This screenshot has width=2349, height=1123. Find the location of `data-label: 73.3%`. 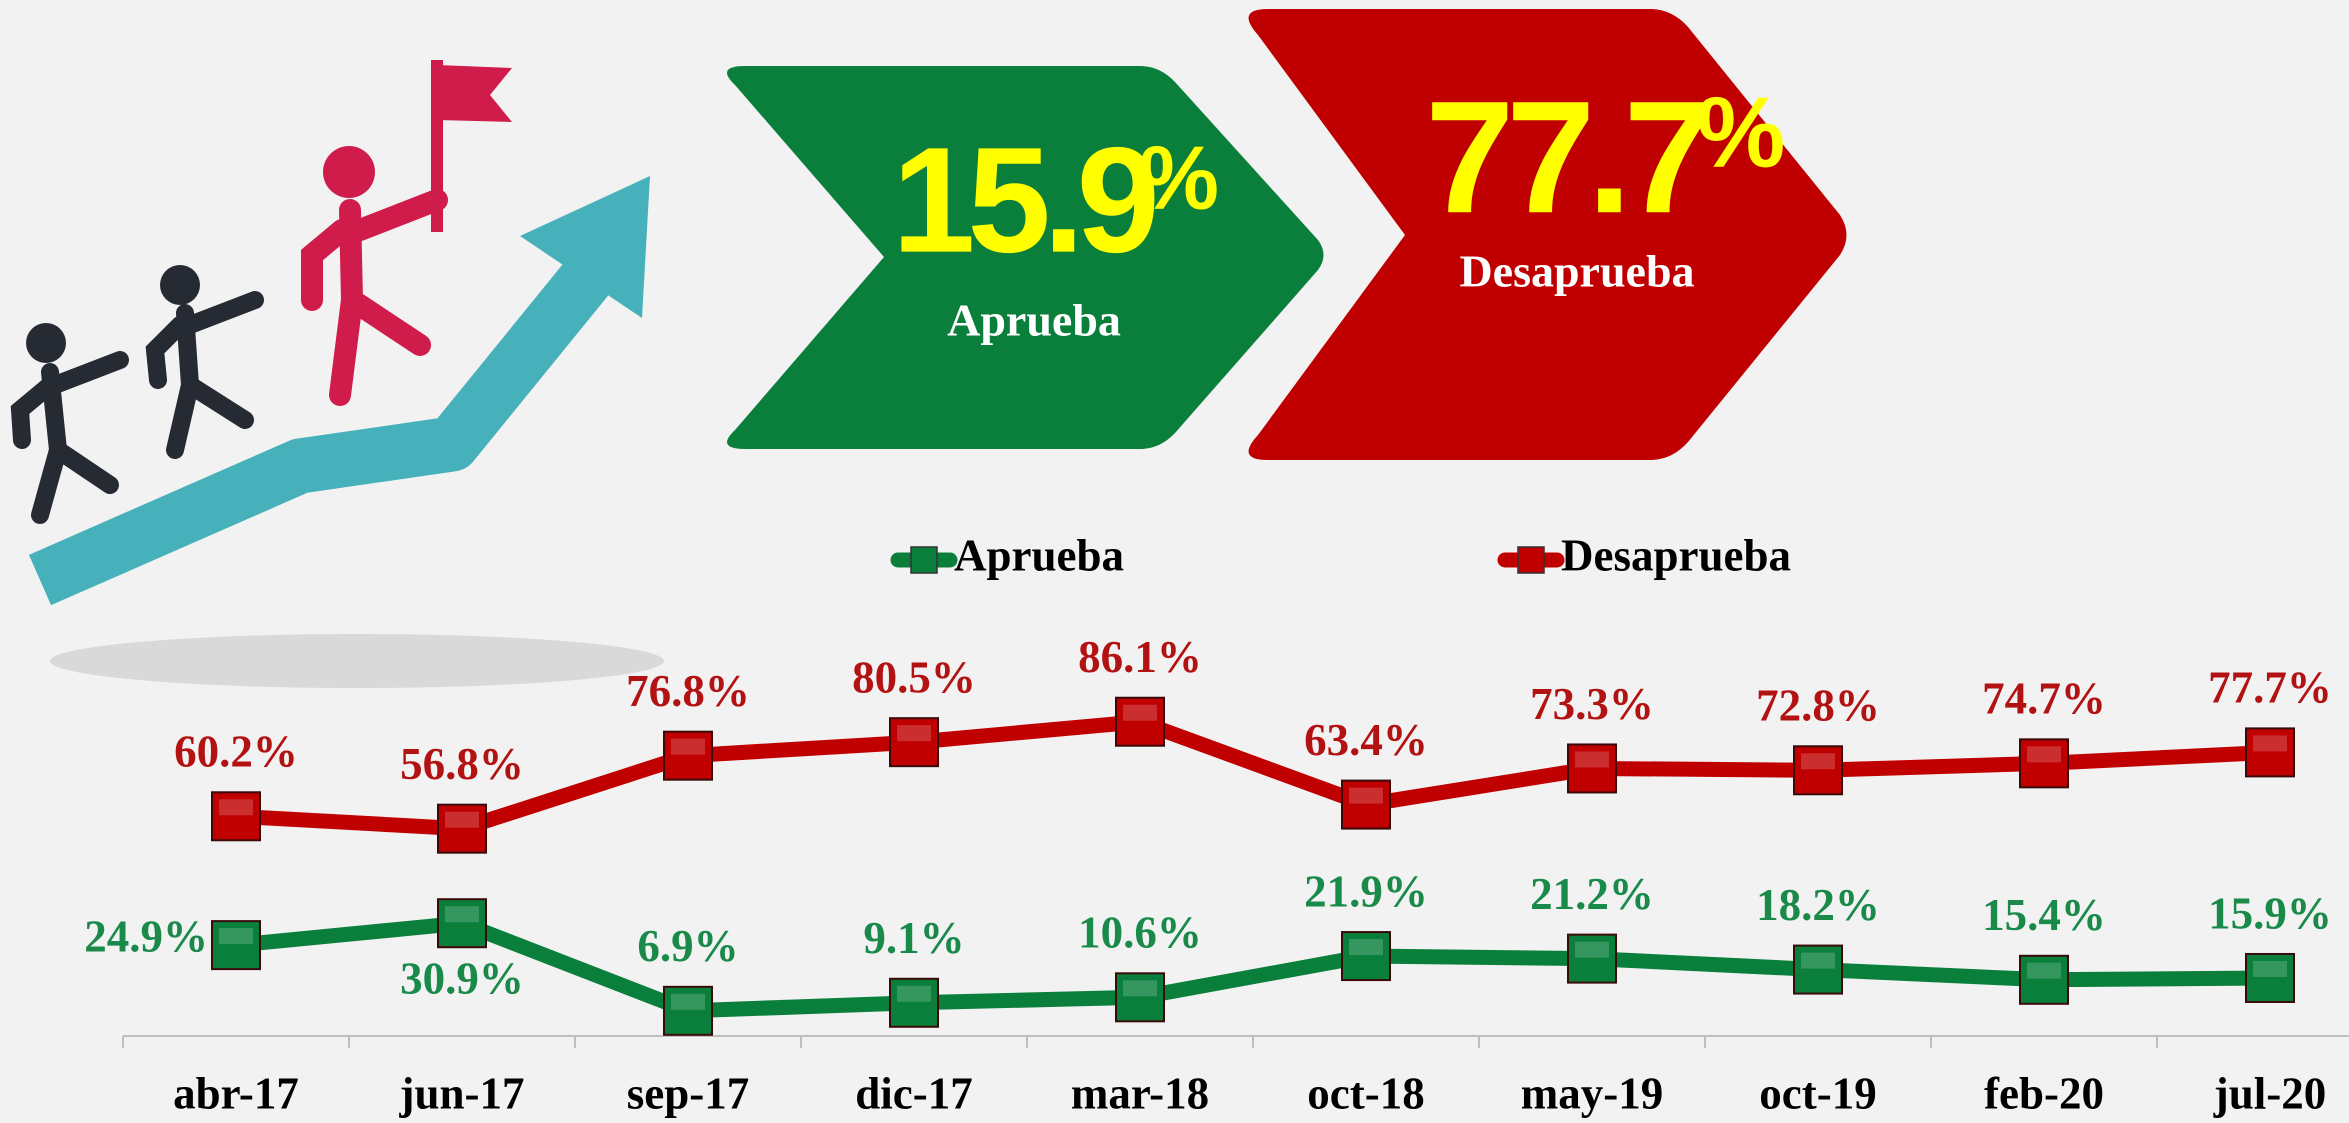

data-label: 73.3% is located at coordinates (1592, 704).